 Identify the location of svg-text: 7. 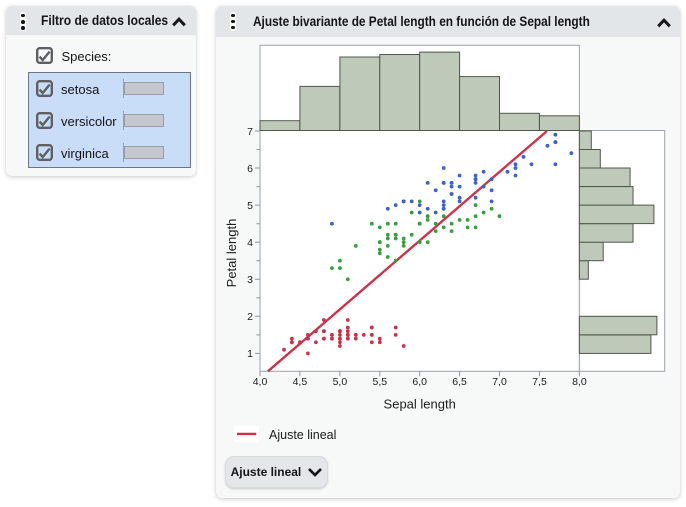
(250, 132).